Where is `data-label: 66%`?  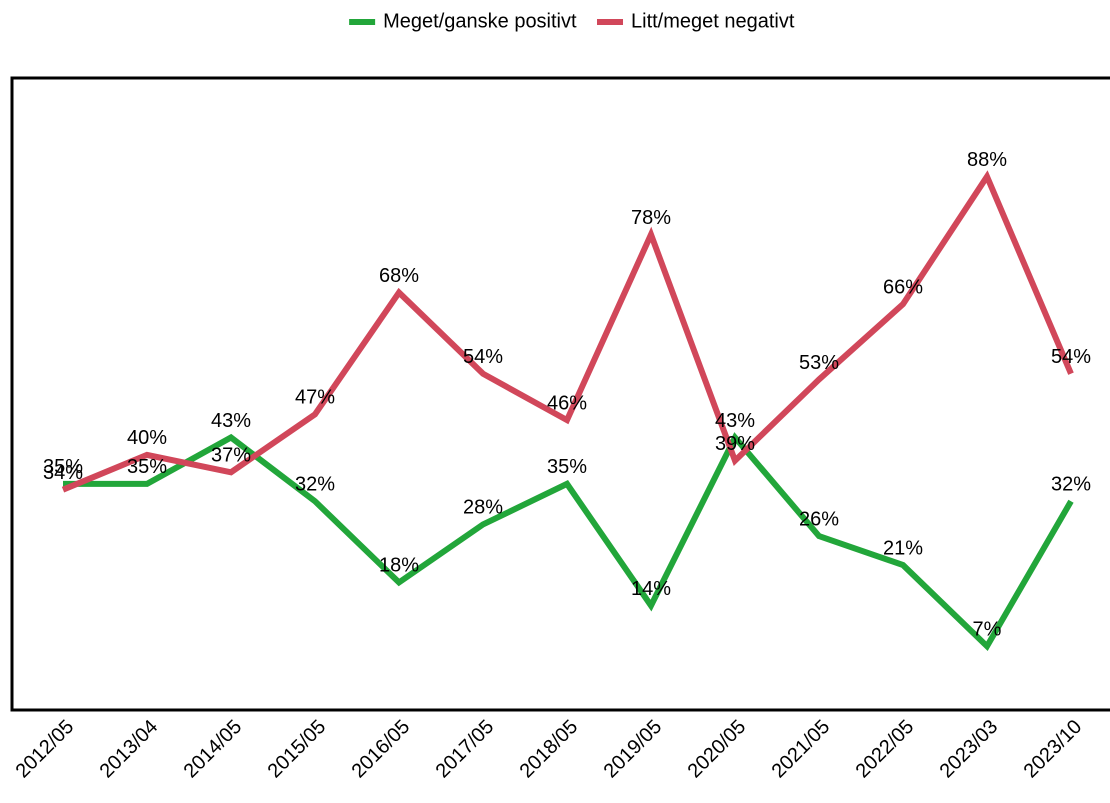
data-label: 66% is located at coordinates (903, 287).